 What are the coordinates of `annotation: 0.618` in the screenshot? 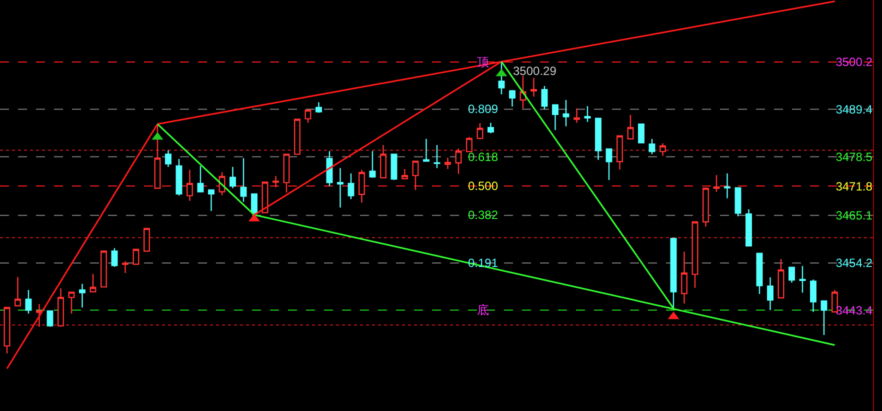 It's located at (483, 157).